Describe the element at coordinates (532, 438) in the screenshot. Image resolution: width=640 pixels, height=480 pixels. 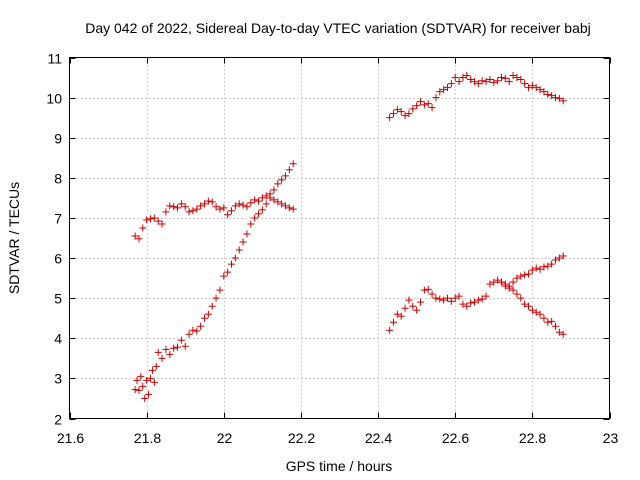
I see `x-tick-label: 22.8` at that location.